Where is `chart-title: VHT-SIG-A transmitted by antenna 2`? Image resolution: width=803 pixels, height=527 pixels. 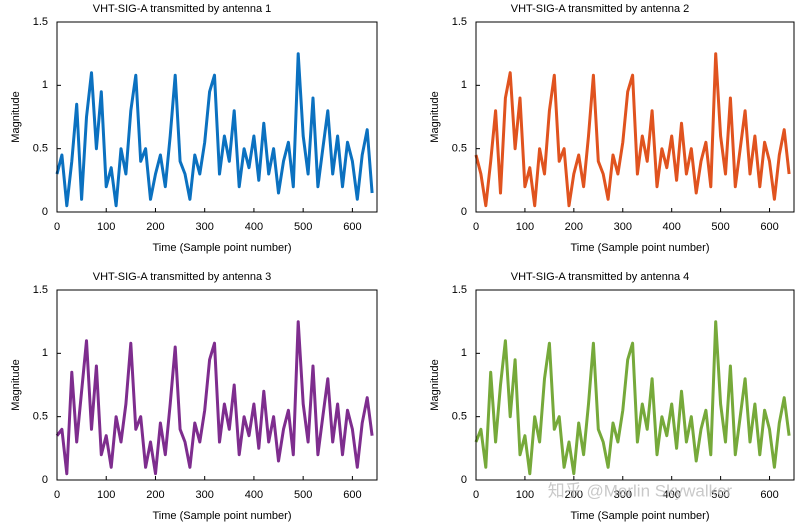 chart-title: VHT-SIG-A transmitted by antenna 2 is located at coordinates (600, 9).